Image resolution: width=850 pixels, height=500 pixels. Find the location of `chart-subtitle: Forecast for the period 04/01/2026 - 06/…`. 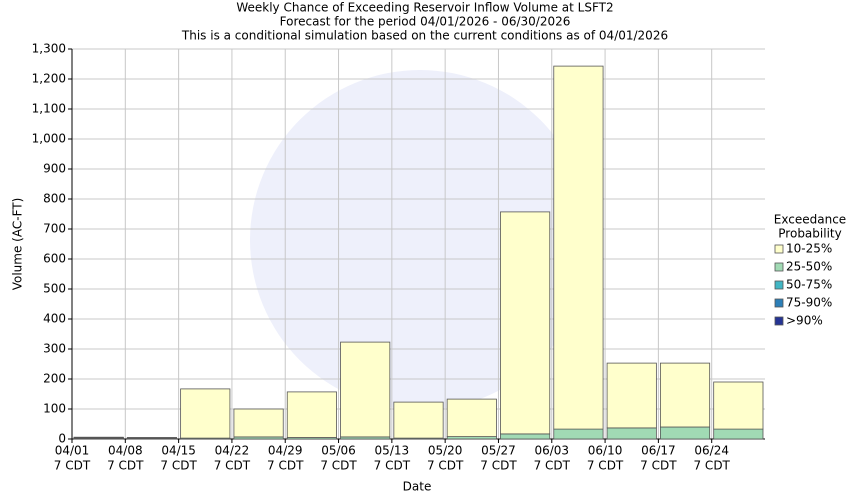

chart-subtitle: Forecast for the period 04/01/2026 - 06/… is located at coordinates (425, 22).